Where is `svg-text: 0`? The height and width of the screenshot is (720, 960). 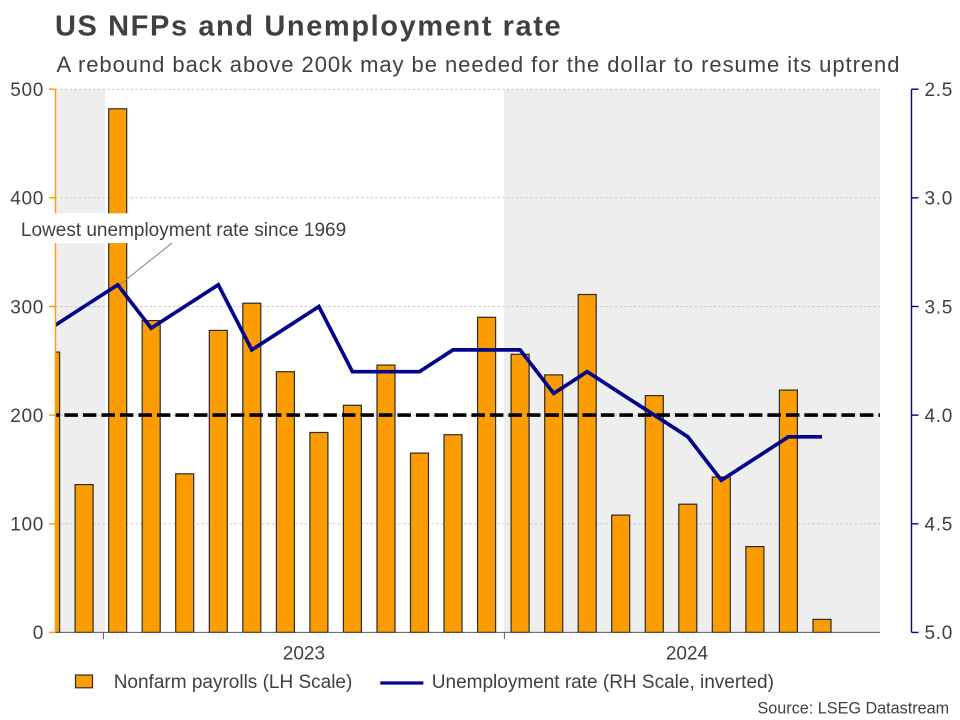 svg-text: 0 is located at coordinates (38, 633).